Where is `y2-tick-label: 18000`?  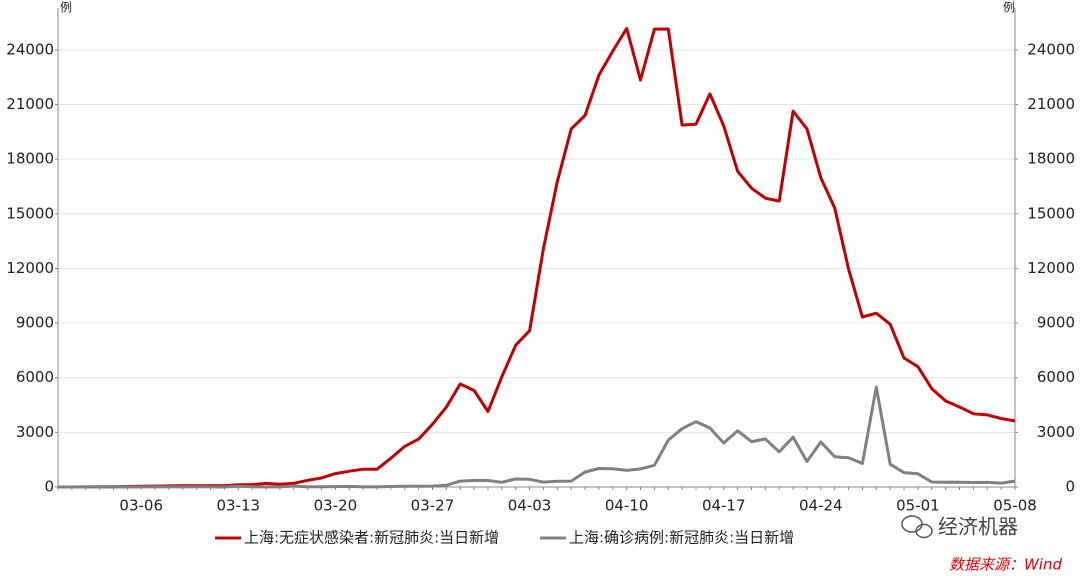 y2-tick-label: 18000 is located at coordinates (1051, 159).